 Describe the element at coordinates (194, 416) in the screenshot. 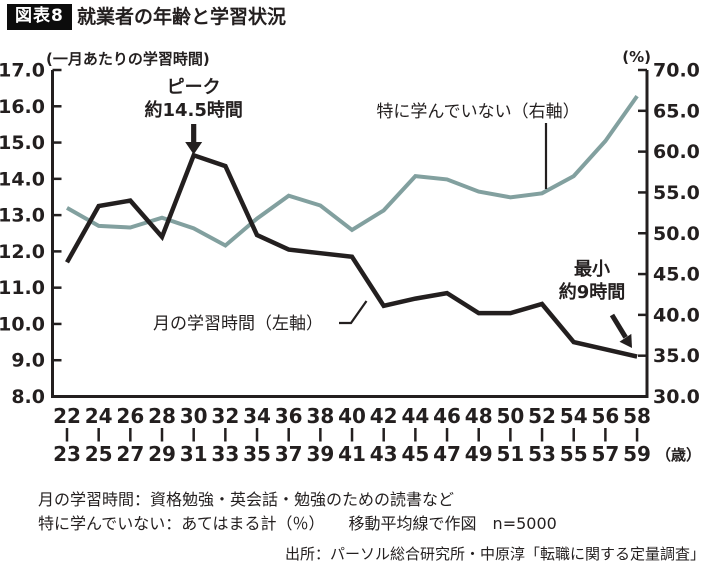

I see `x-axis-age-upper-label: 30` at that location.